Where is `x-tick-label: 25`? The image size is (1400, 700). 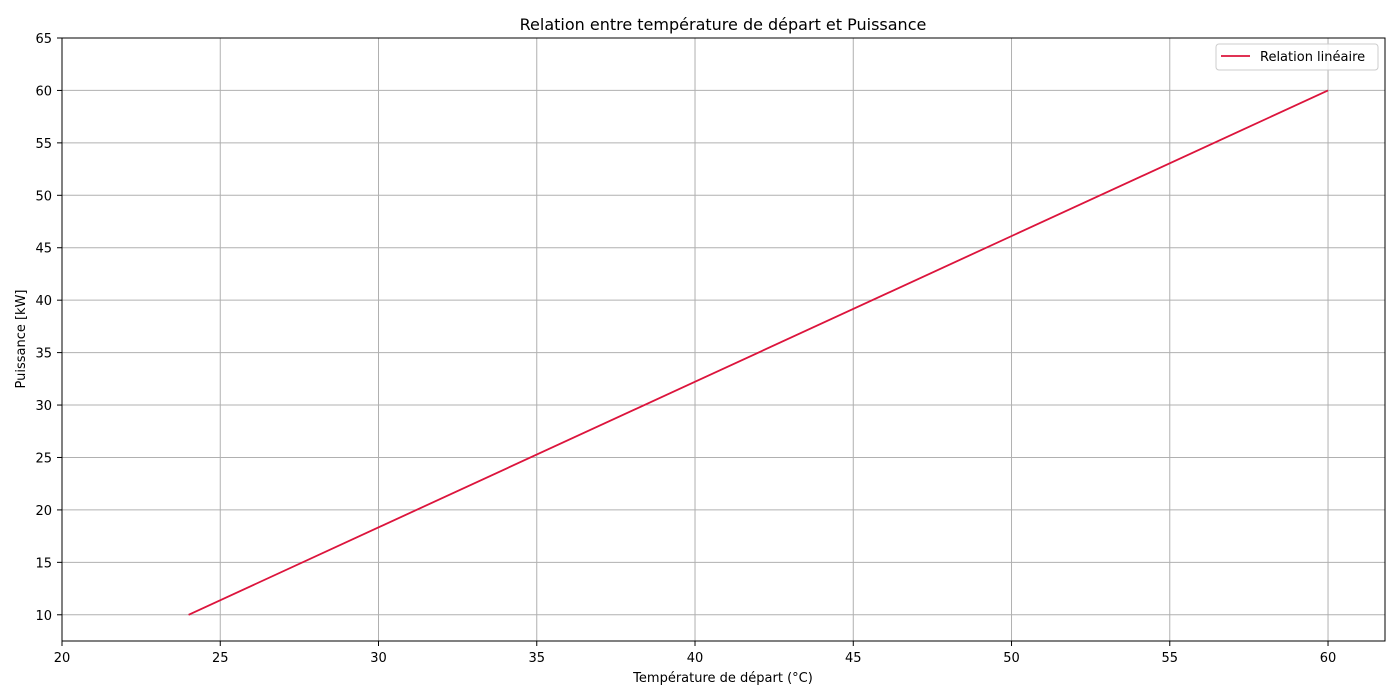 x-tick-label: 25 is located at coordinates (220, 658).